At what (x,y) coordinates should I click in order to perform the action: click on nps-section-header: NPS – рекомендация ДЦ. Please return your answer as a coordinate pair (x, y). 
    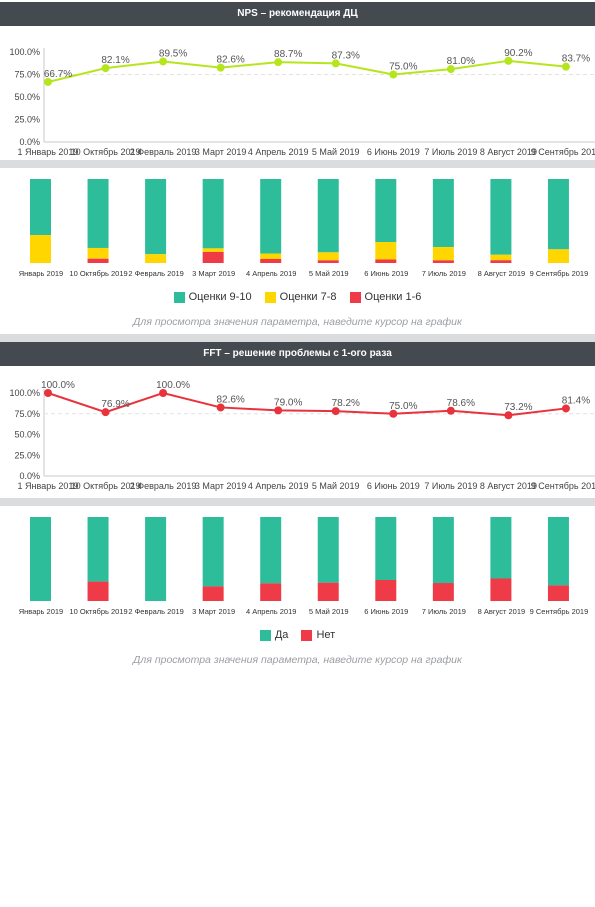
    Looking at the image, I should click on (297, 14).